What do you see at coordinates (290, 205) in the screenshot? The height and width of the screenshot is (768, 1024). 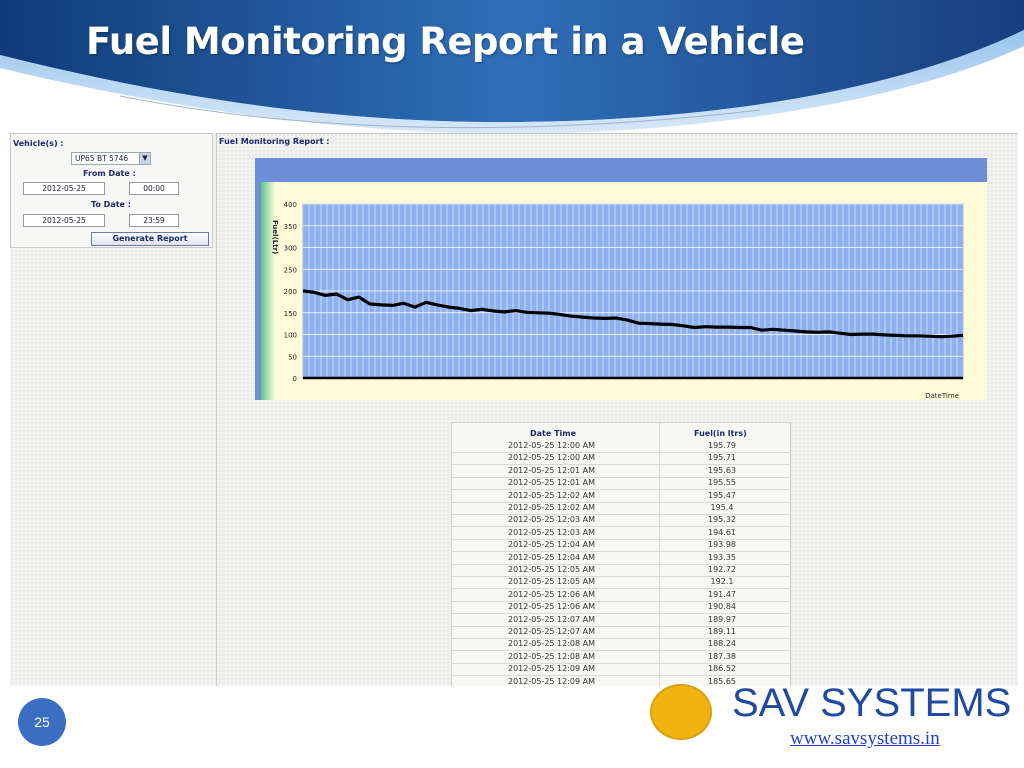 I see `y-tick-label: 400` at bounding box center [290, 205].